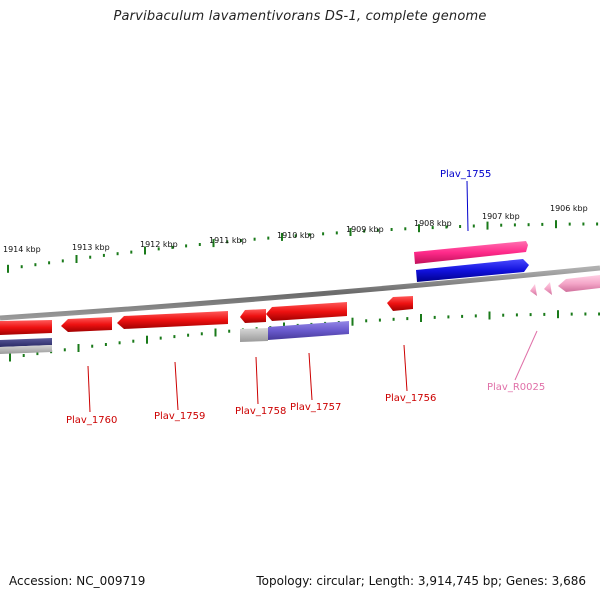  Describe the element at coordinates (472, 270) in the screenshot. I see `gene-feature-plav-1755-cds` at that location.